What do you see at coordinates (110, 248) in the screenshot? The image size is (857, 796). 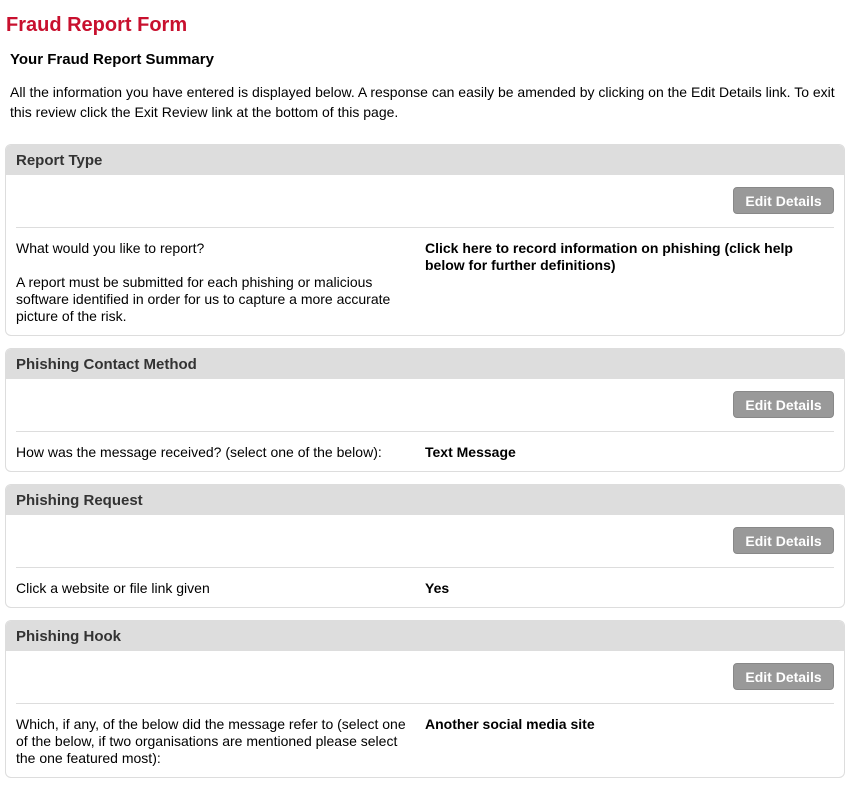 I see `question-text: What would you like to report?` at bounding box center [110, 248].